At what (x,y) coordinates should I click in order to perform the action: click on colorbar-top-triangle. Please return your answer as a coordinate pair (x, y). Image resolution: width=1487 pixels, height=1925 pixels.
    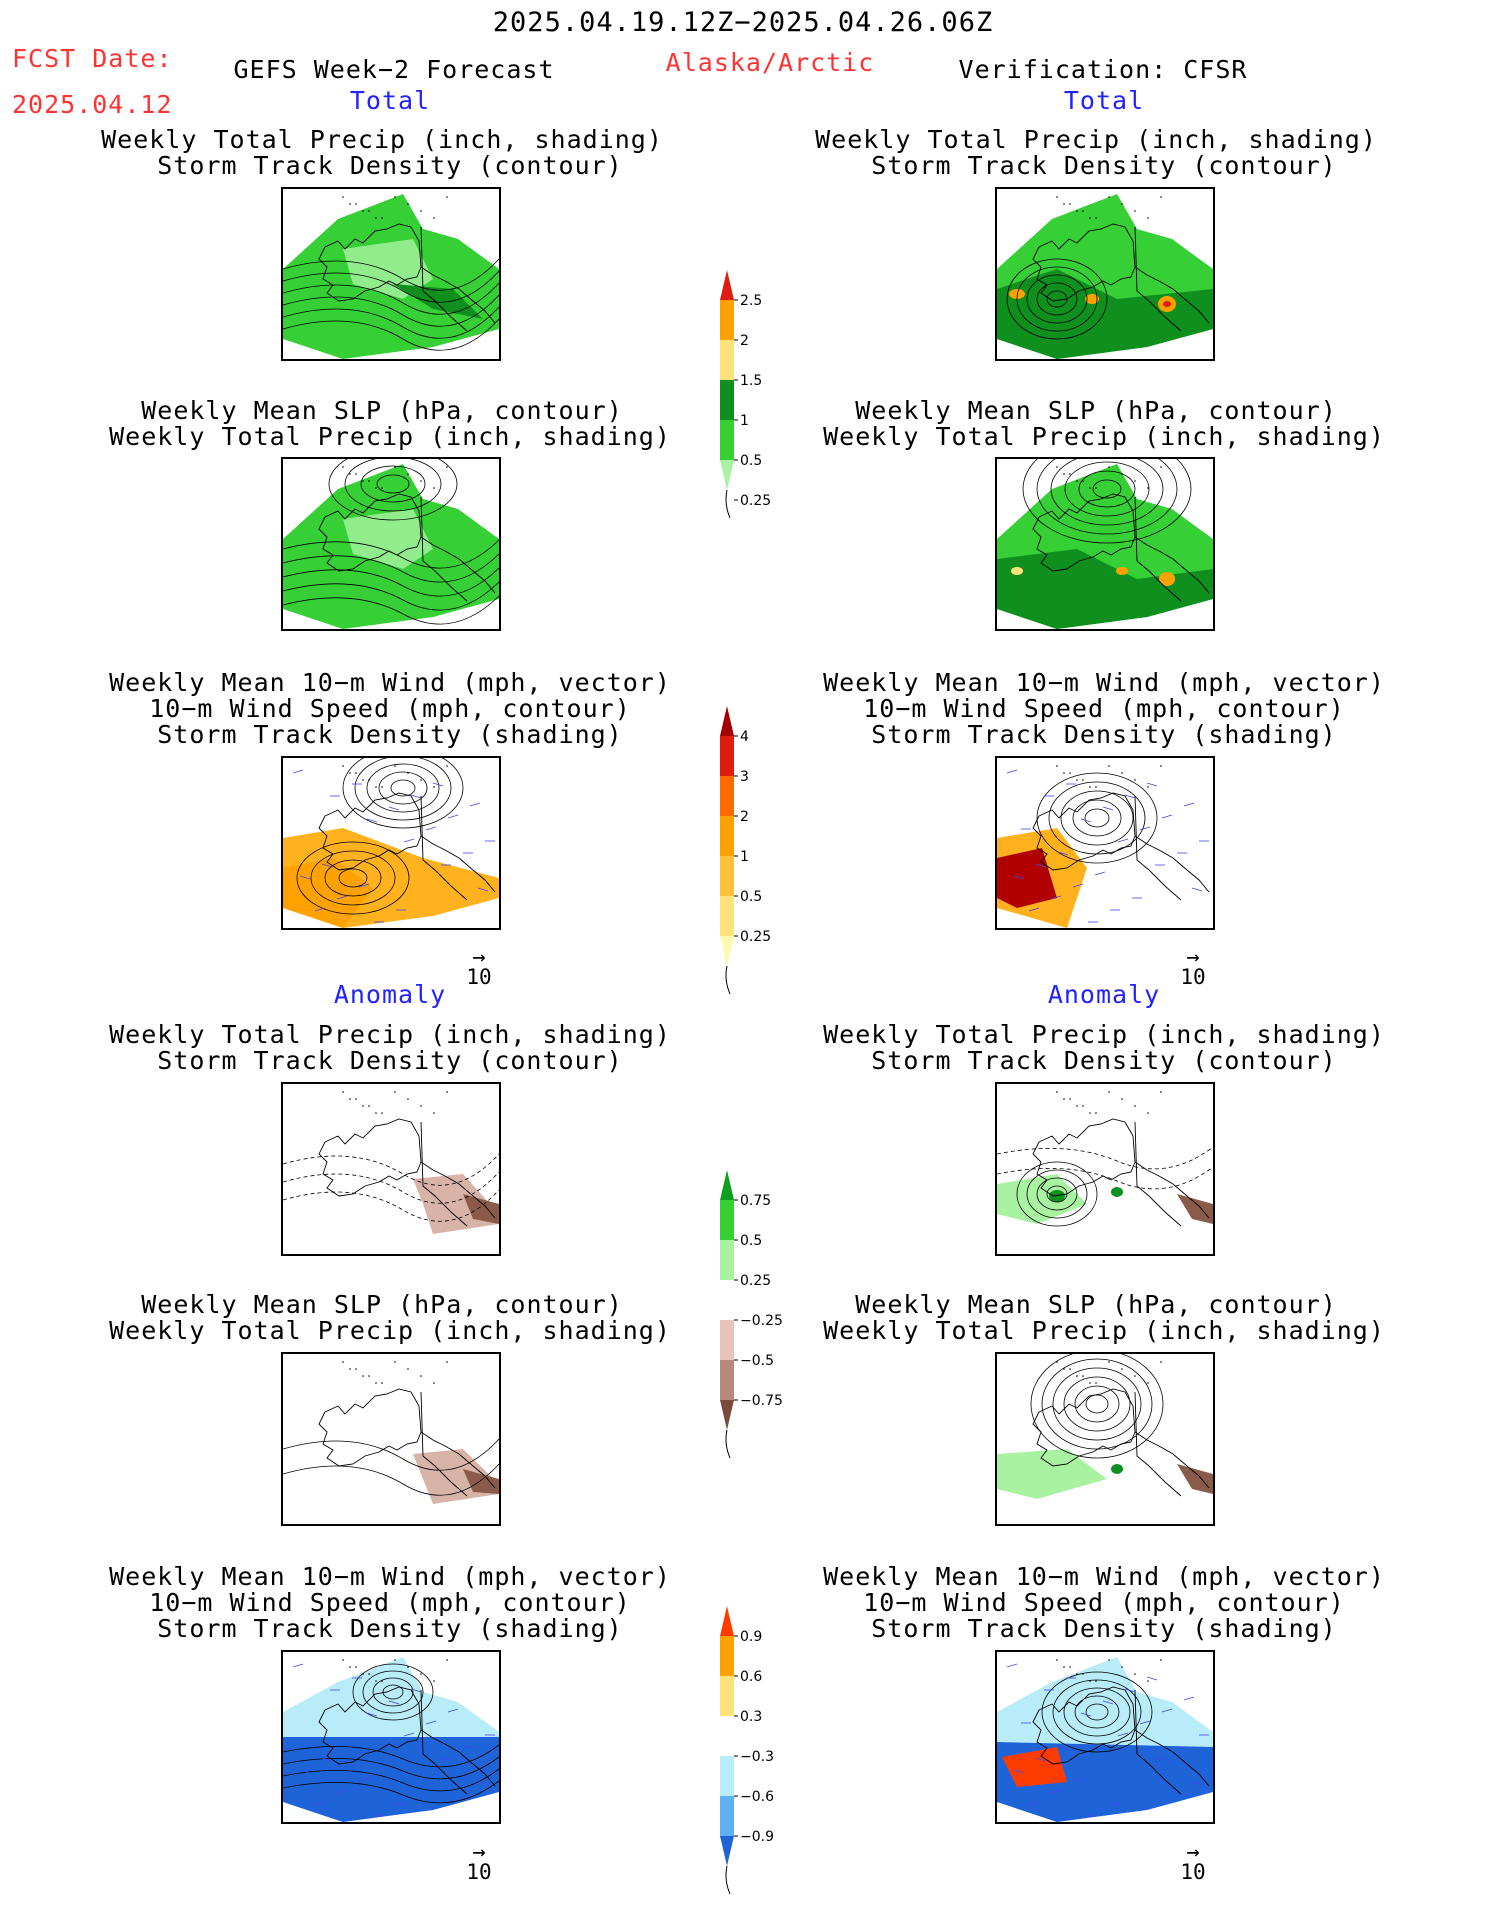
    Looking at the image, I should click on (727, 1621).